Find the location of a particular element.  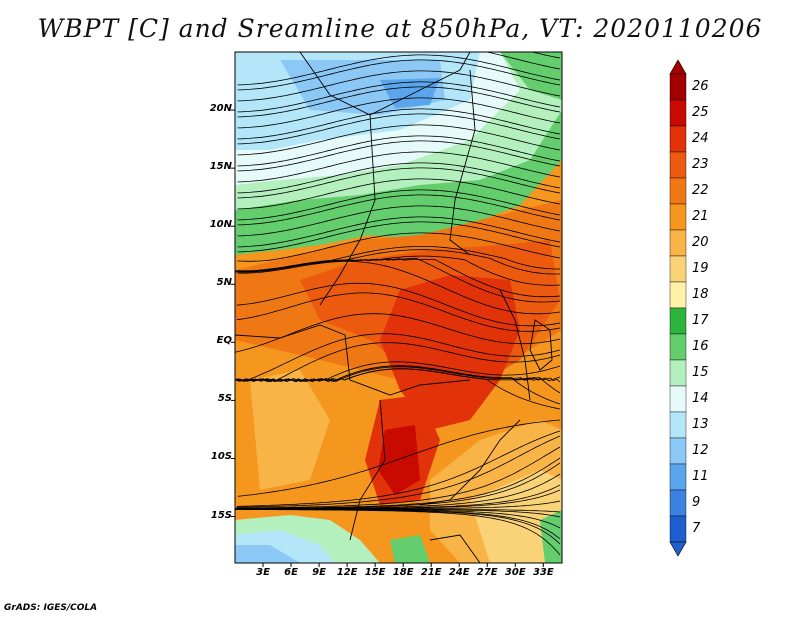

colorbar is located at coordinates (678, 308).